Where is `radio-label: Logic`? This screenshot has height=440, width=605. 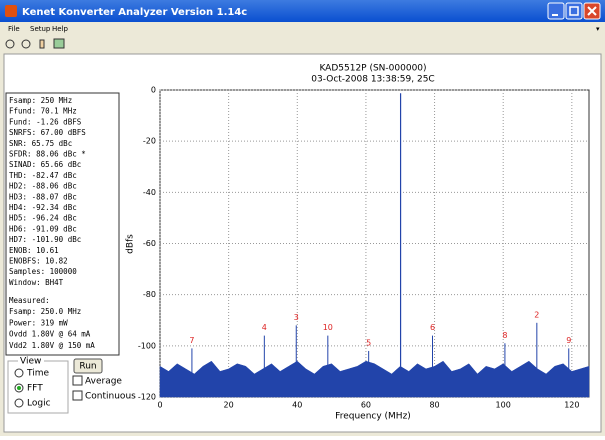
radio-label: Logic is located at coordinates (39, 404).